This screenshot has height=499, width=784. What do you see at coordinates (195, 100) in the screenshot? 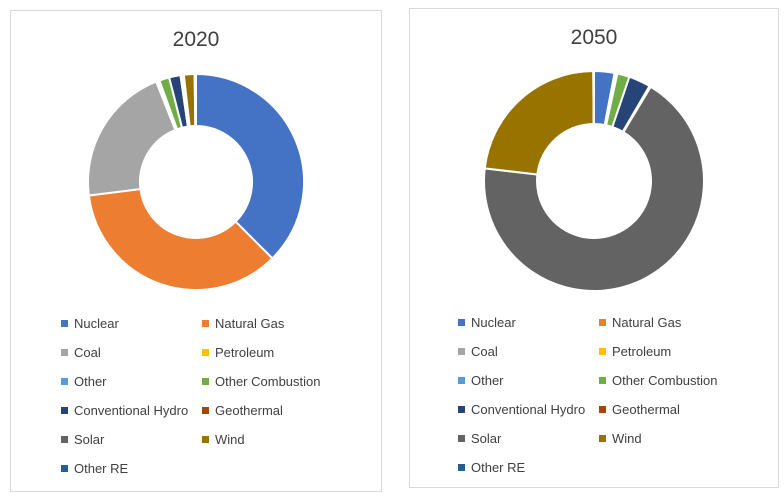
I see `slice-2020-other-re` at bounding box center [195, 100].